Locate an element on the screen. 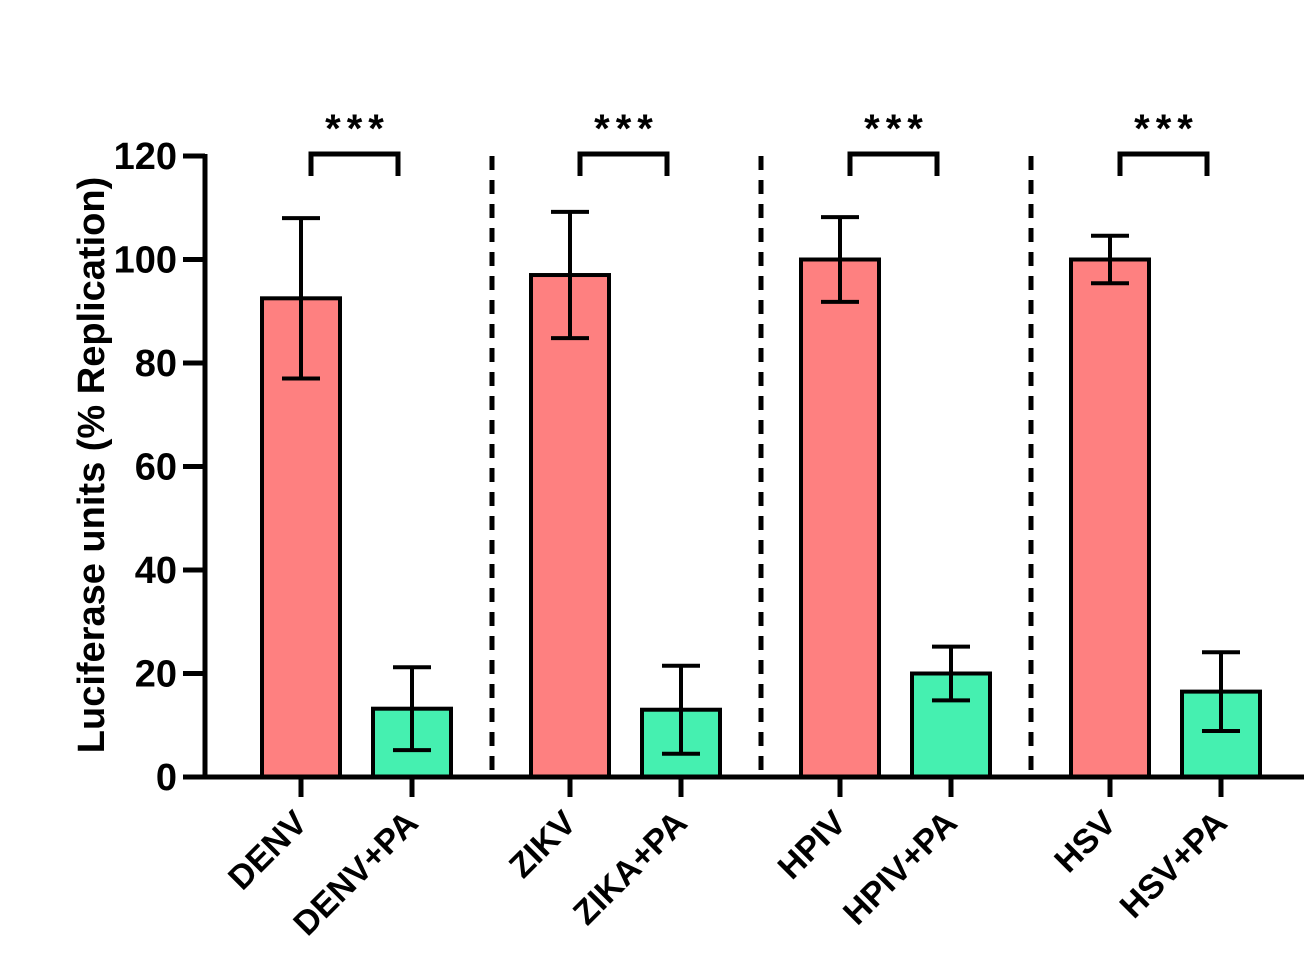  y-tick-label: 60 is located at coordinates (156, 468).